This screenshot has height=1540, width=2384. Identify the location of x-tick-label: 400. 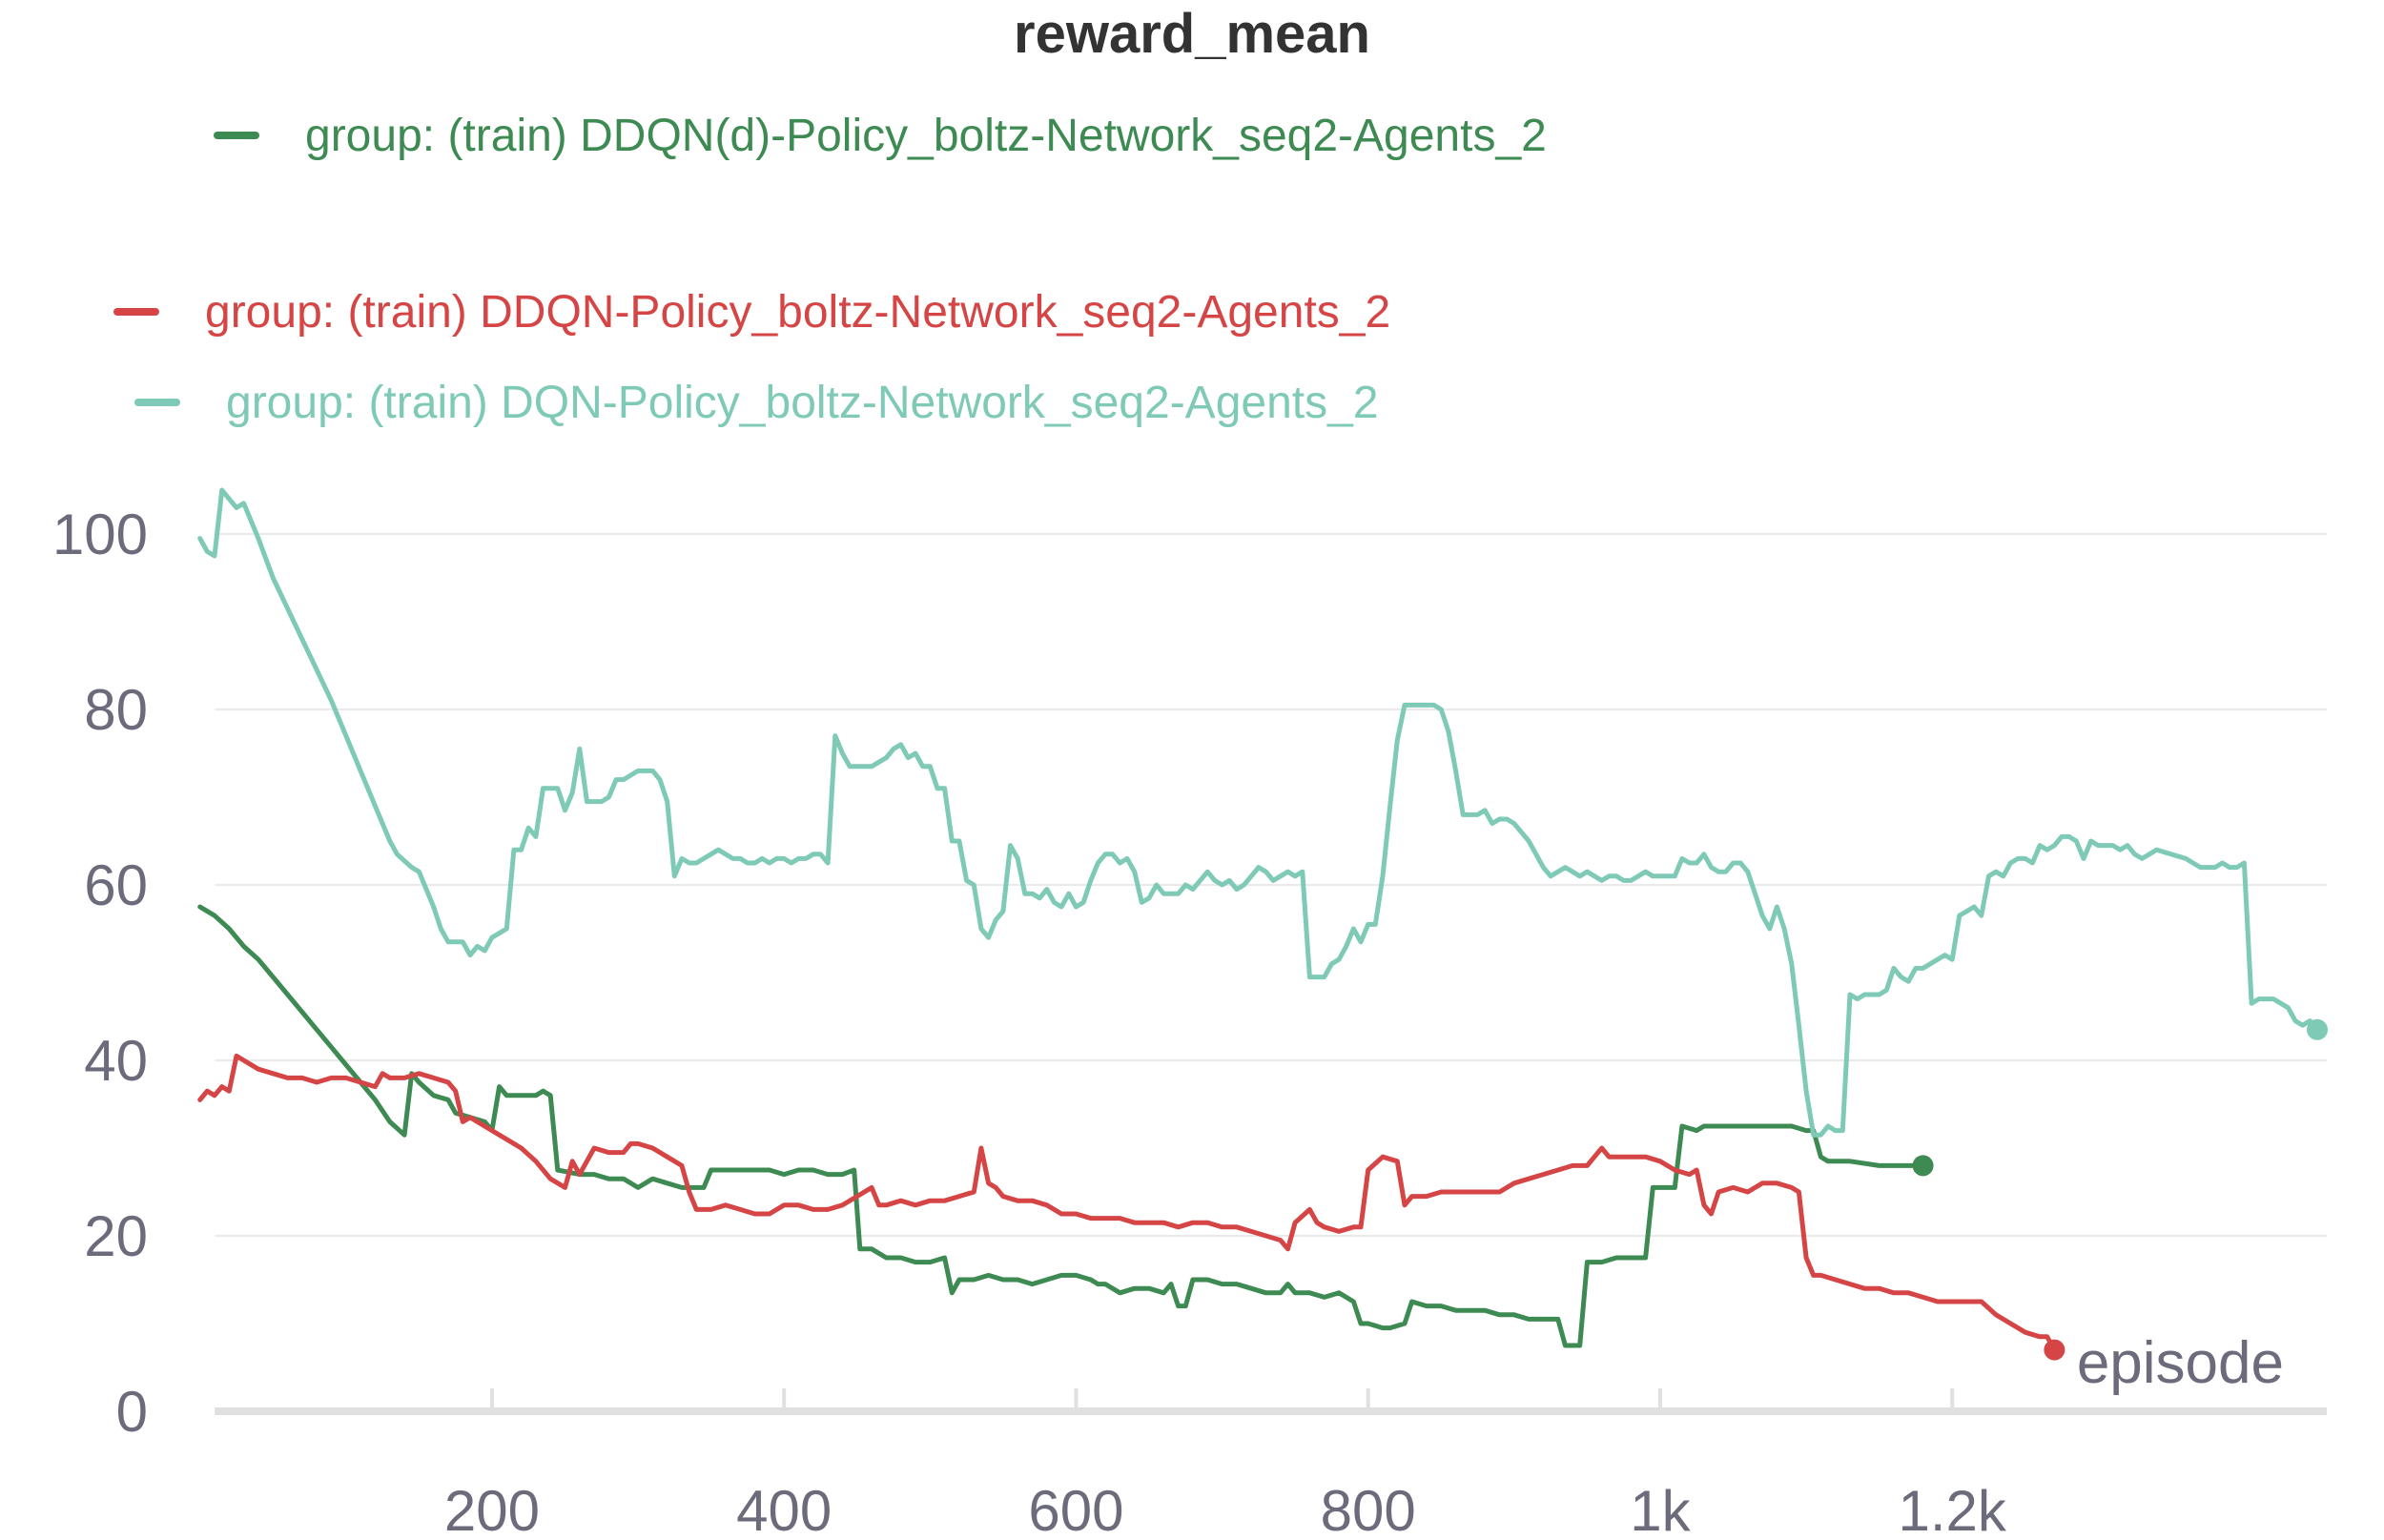
(784, 1509).